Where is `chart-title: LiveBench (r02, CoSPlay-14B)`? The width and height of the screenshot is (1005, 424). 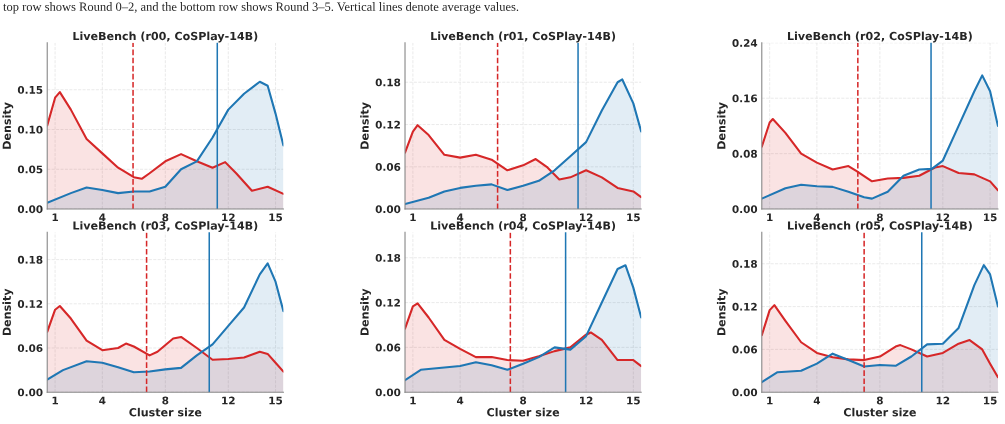 chart-title: LiveBench (r02, CoSPlay-14B) is located at coordinates (879, 37).